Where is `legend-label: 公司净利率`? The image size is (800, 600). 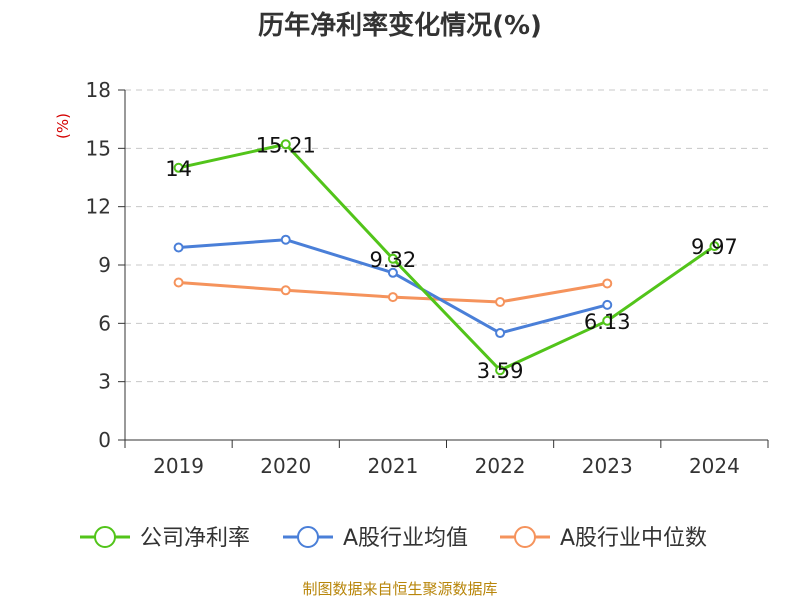
legend-label: 公司净利率 is located at coordinates (195, 538).